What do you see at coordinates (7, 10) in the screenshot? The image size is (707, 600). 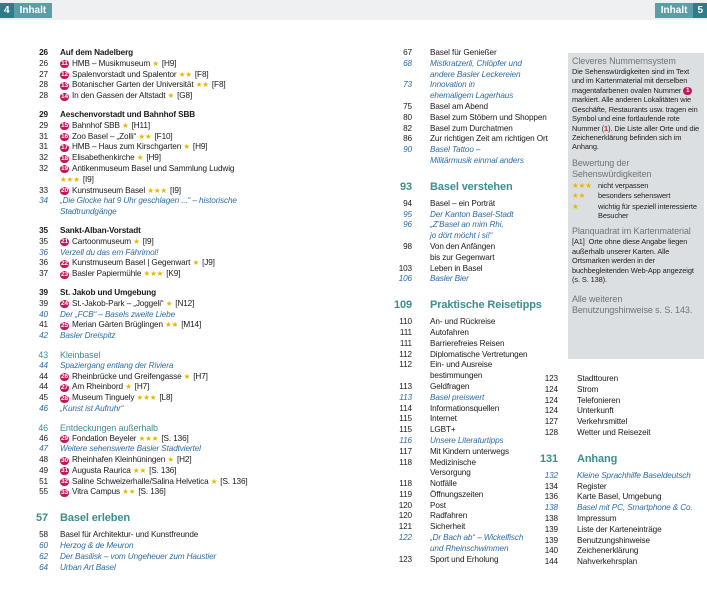 I see `page-number: 4` at bounding box center [7, 10].